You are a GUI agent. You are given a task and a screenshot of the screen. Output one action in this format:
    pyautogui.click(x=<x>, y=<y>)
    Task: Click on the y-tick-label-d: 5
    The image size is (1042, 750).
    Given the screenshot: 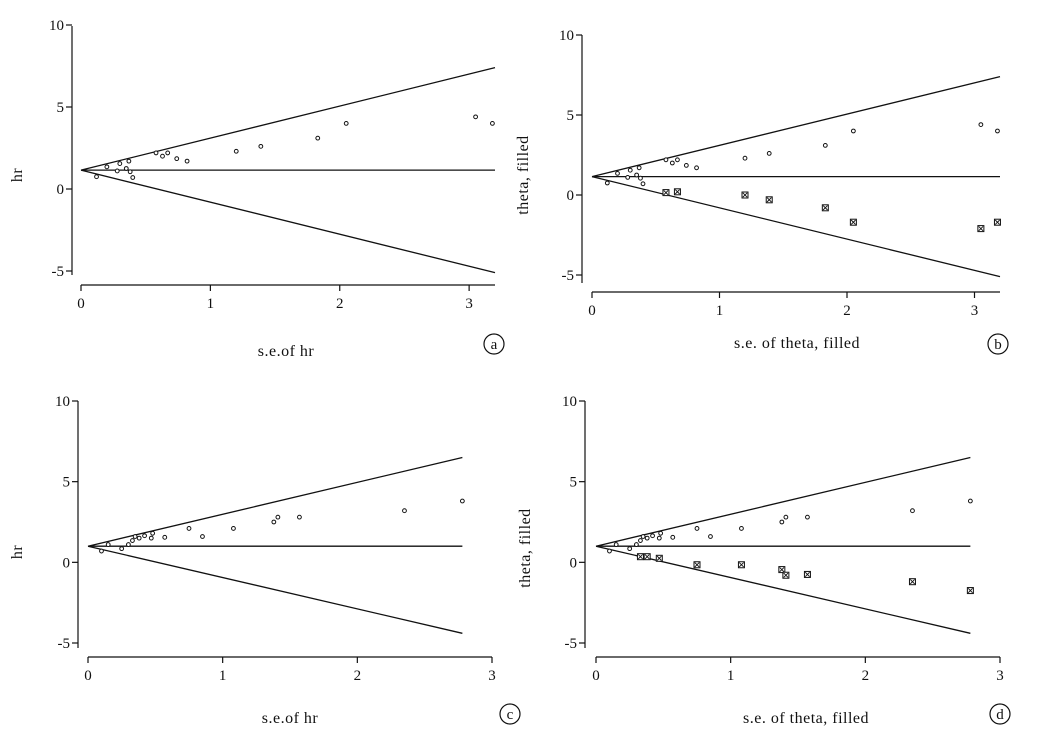 What is the action you would take?
    pyautogui.click(x=574, y=483)
    